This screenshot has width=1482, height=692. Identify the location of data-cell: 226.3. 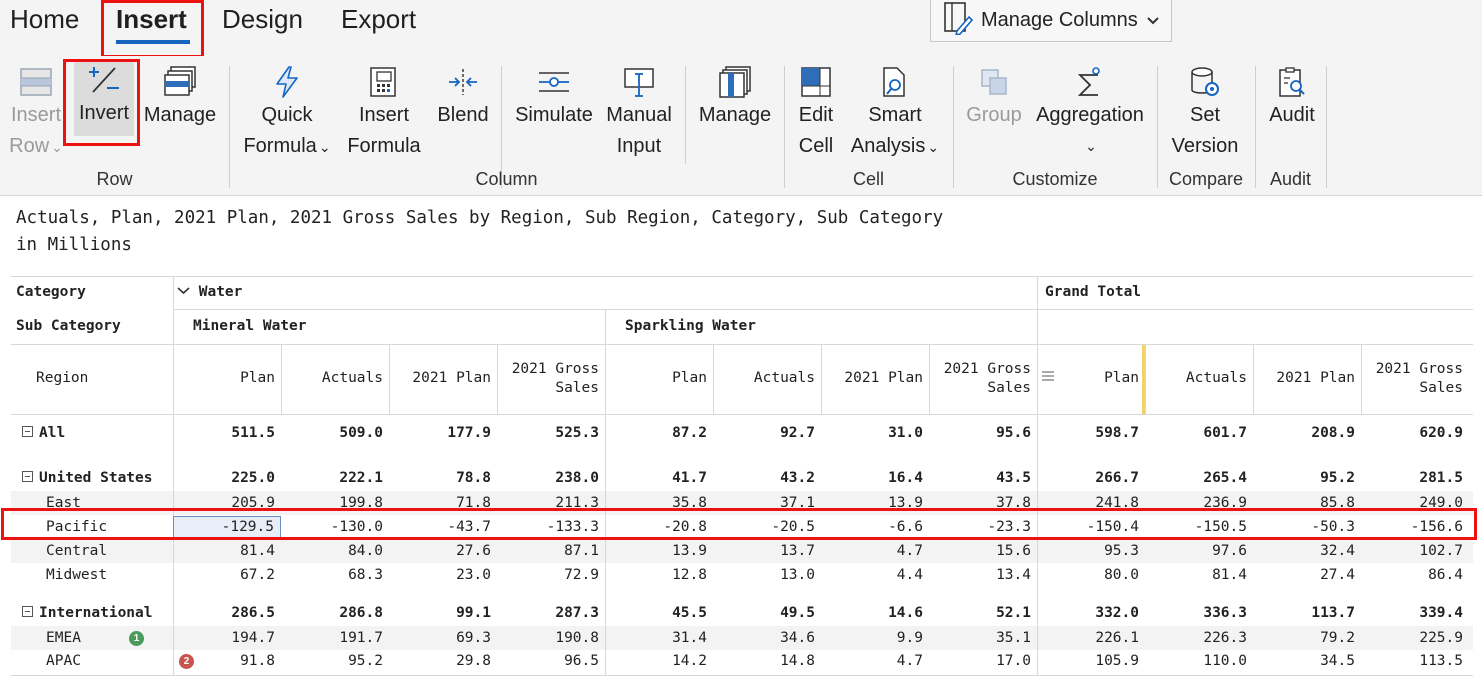
(1225, 638).